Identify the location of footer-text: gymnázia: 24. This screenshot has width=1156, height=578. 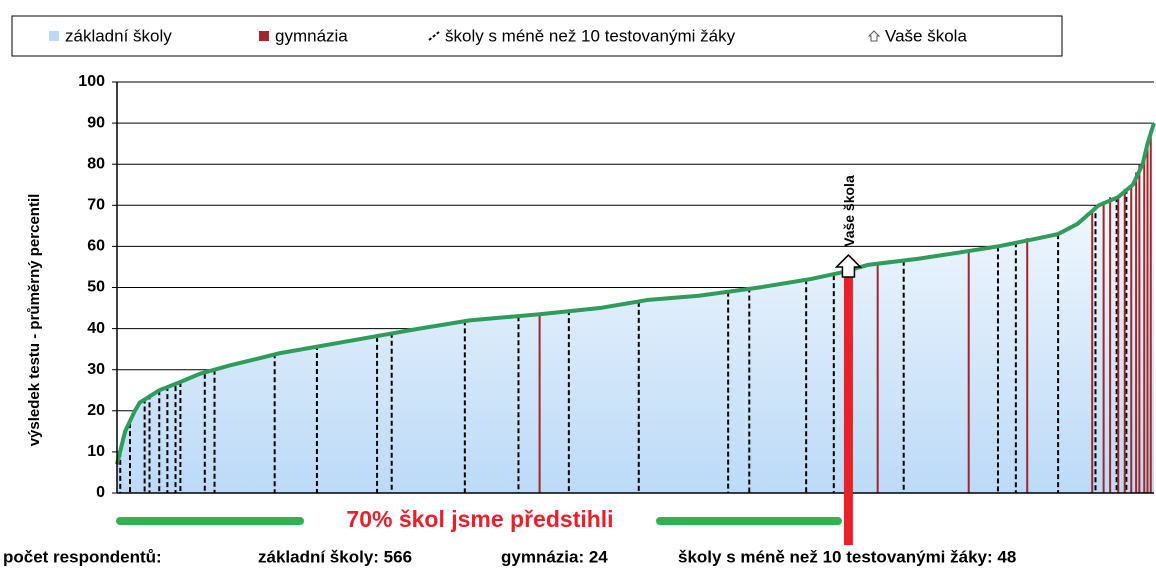
(554, 556).